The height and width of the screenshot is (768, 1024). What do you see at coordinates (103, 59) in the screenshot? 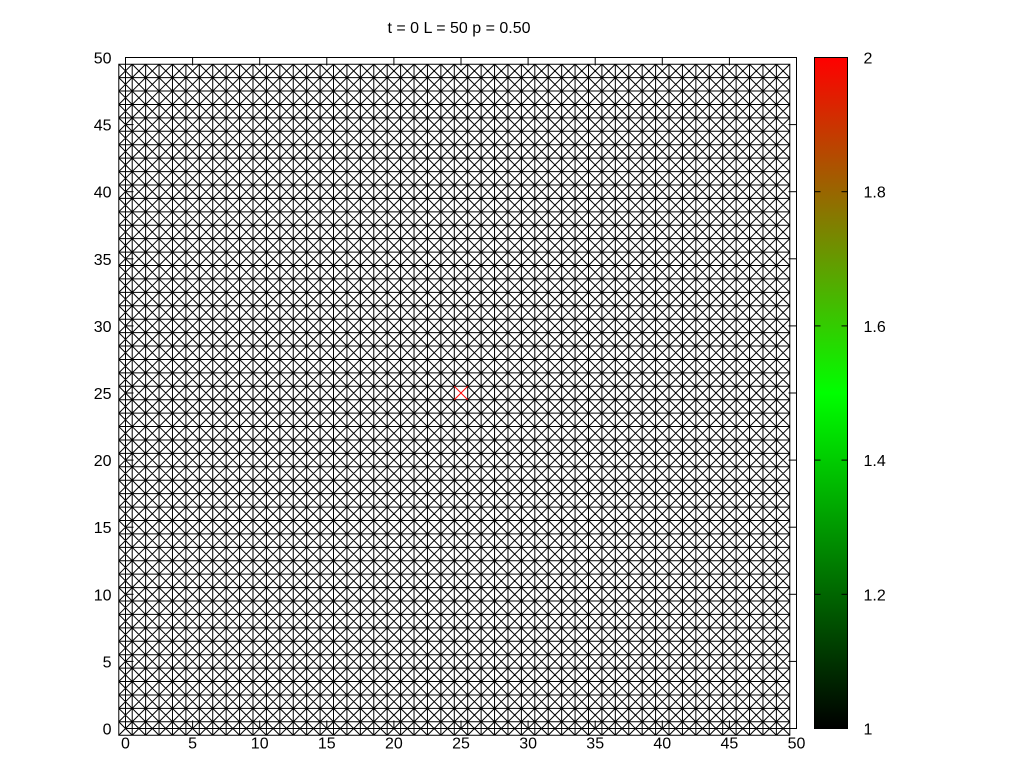
I see `y-tick-label: 50` at bounding box center [103, 59].